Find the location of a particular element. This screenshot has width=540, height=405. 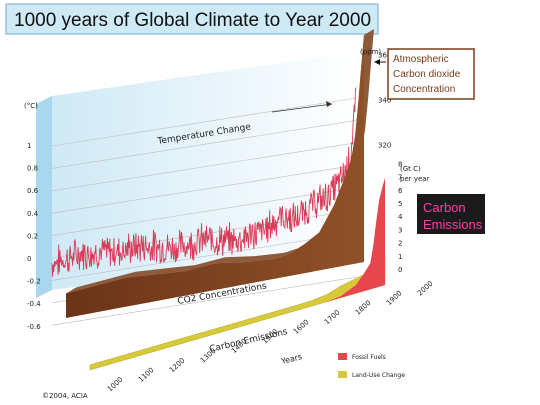

emissions-tick-labels: 8 7 6 5 4 3 2 1 0 is located at coordinates (400, 217).